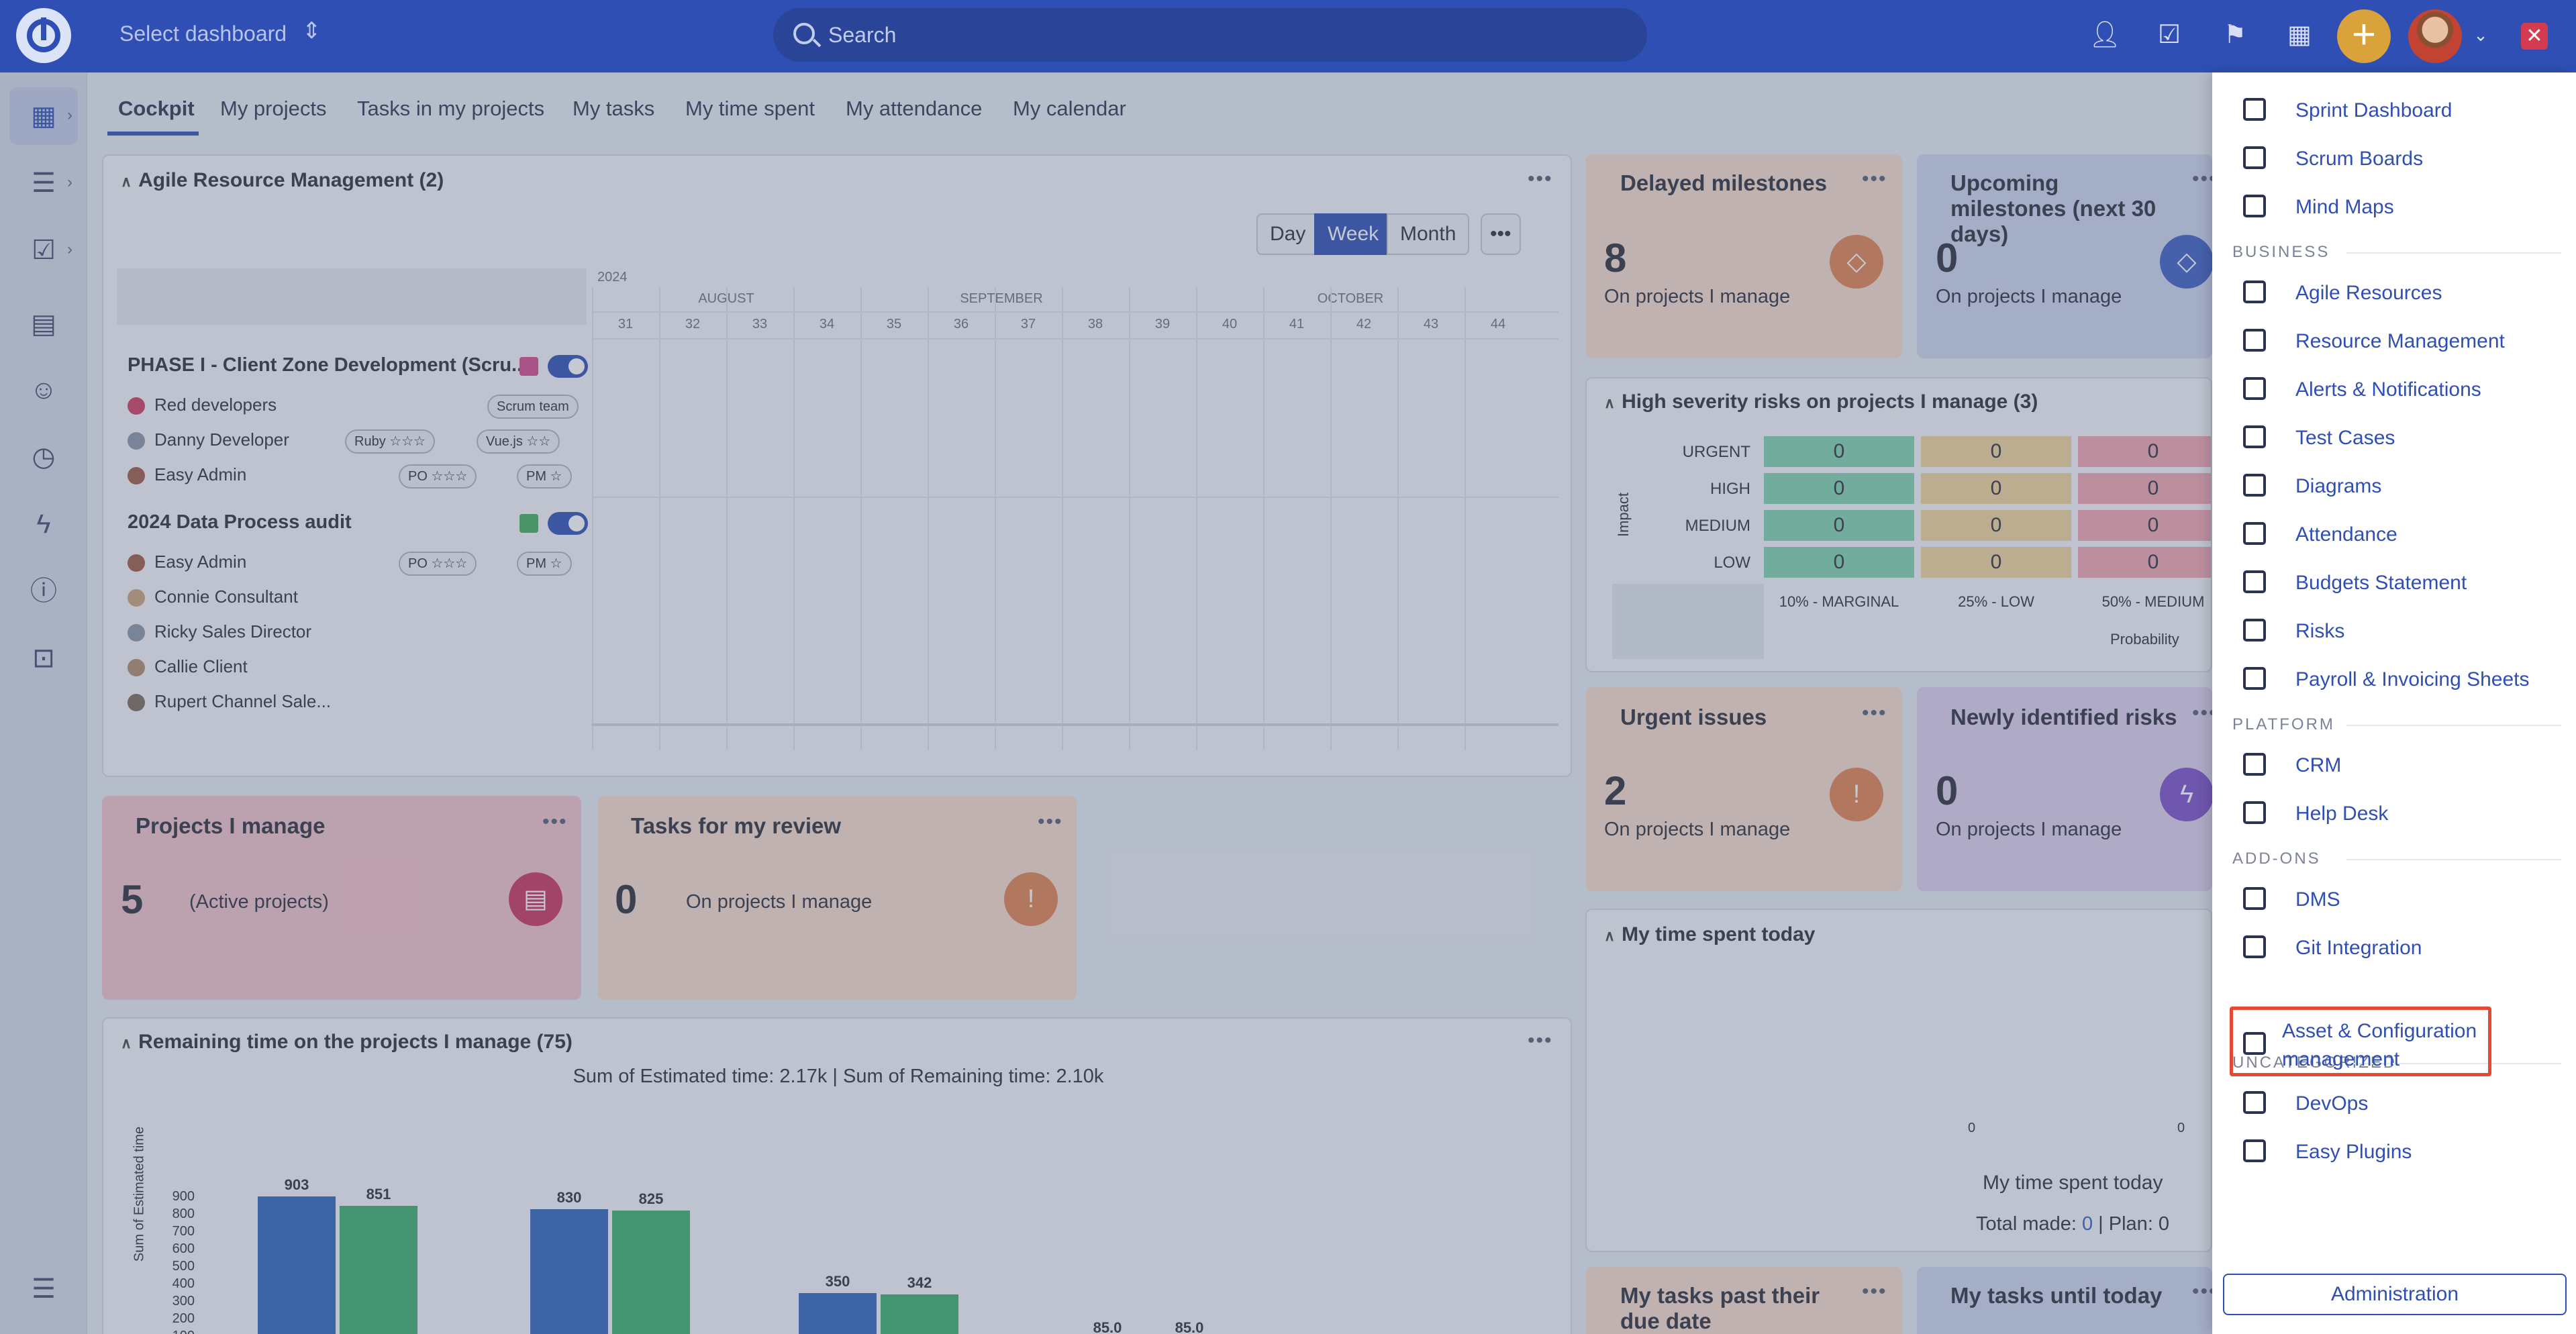 The image size is (2576, 1334). Describe the element at coordinates (2235, 35) in the screenshot. I see `flag-icon: ⚑` at that location.